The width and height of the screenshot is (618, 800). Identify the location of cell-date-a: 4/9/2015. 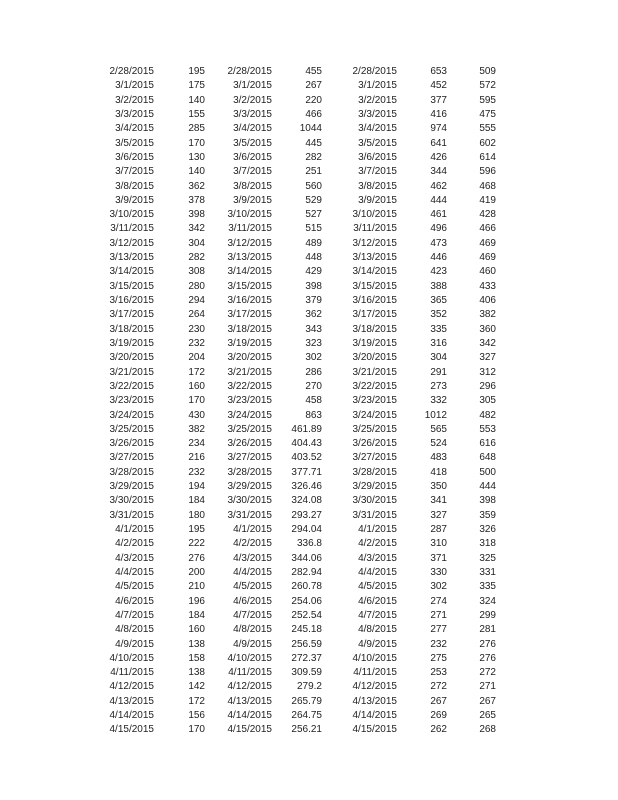
(134, 644).